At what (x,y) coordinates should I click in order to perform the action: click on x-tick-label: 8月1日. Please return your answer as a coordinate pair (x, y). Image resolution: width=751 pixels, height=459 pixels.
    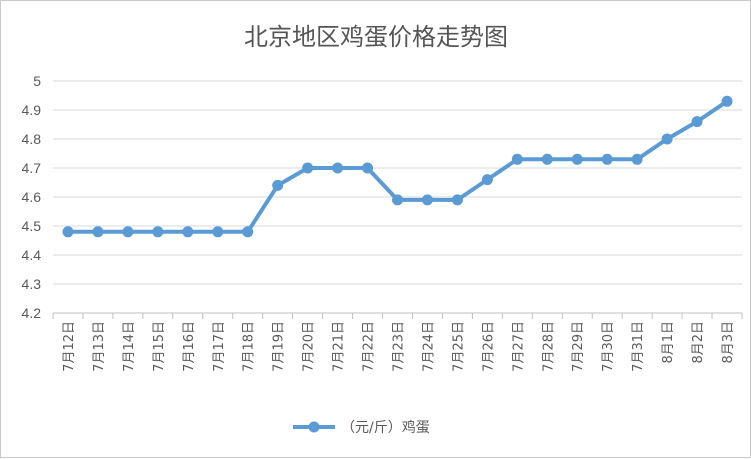
    Looking at the image, I should click on (668, 342).